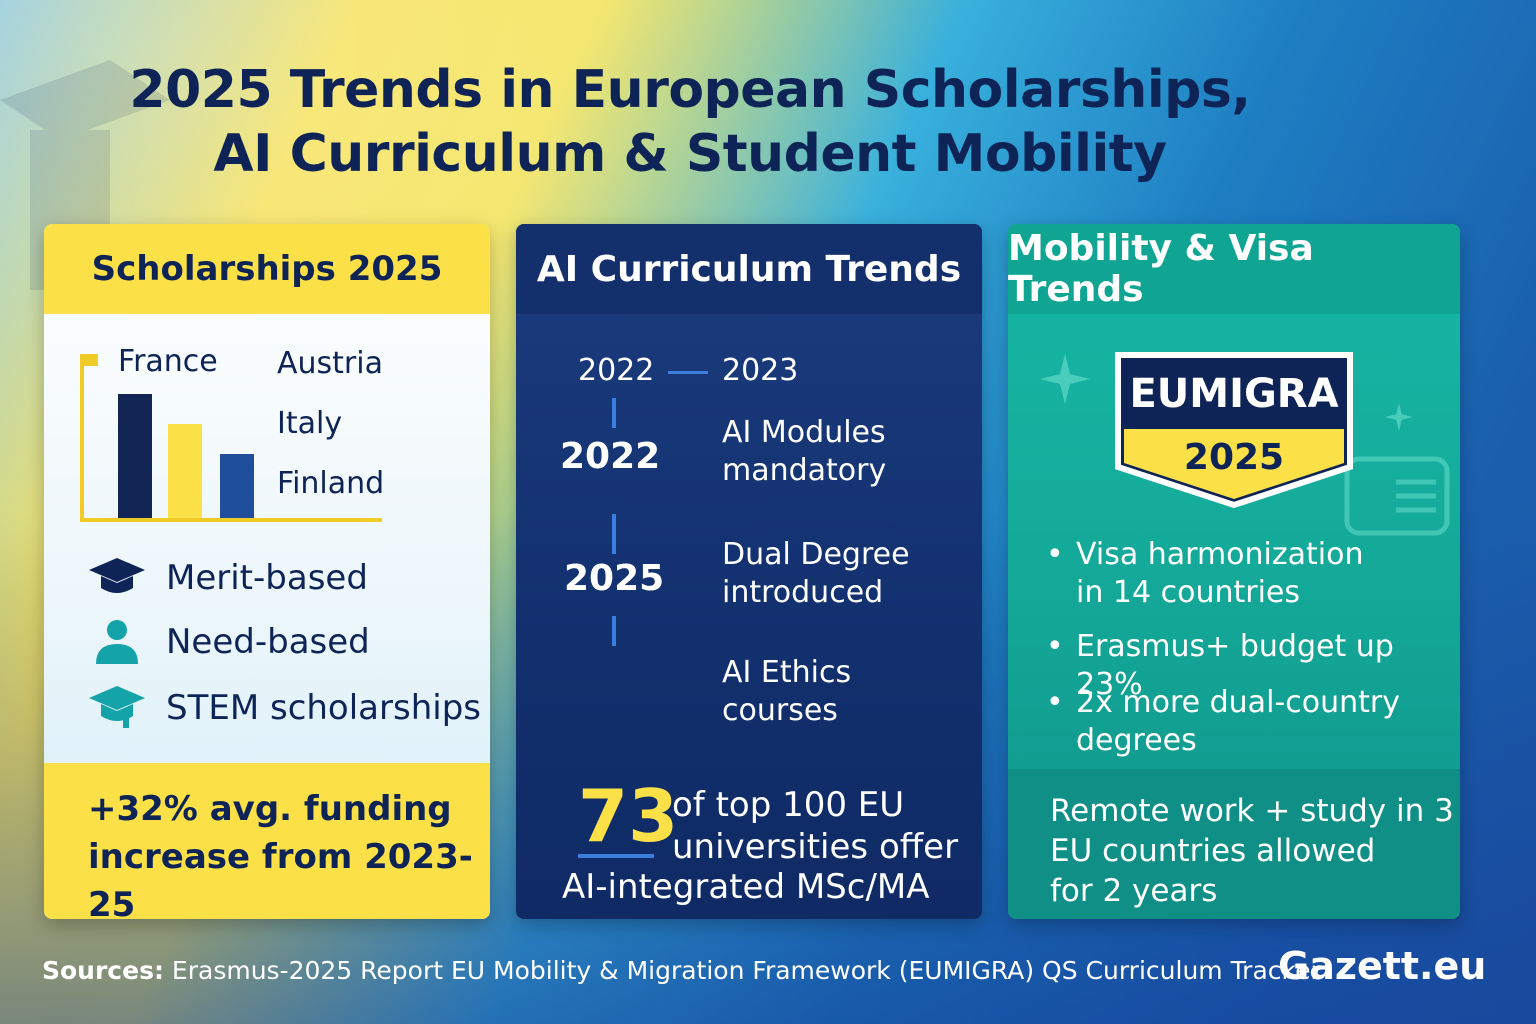 The width and height of the screenshot is (1536, 1024). I want to click on passport-icon, so click(1397, 496).